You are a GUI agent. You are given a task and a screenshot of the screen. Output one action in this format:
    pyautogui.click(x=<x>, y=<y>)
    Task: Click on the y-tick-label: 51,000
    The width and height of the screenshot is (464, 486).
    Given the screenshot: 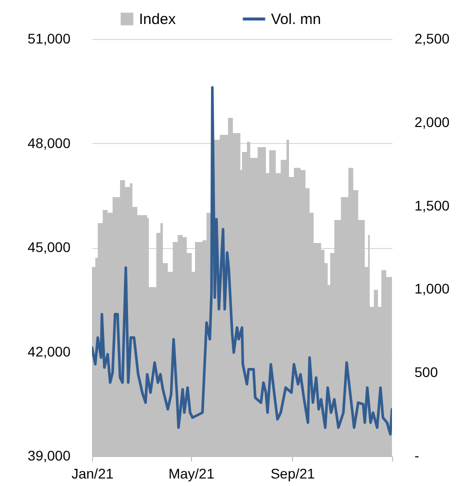 What is the action you would take?
    pyautogui.click(x=49, y=38)
    